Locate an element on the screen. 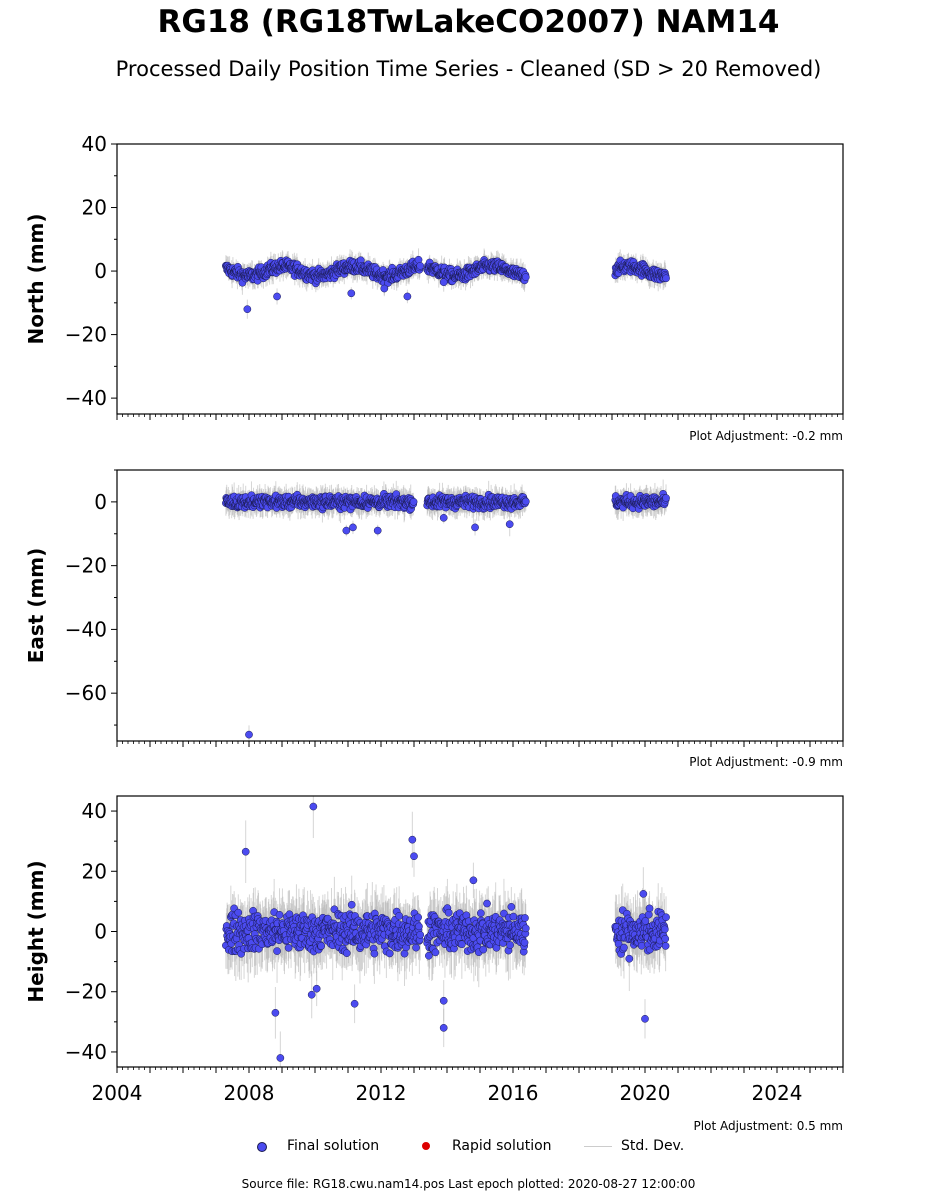  y-axis-label: North (mm) is located at coordinates (36, 278).